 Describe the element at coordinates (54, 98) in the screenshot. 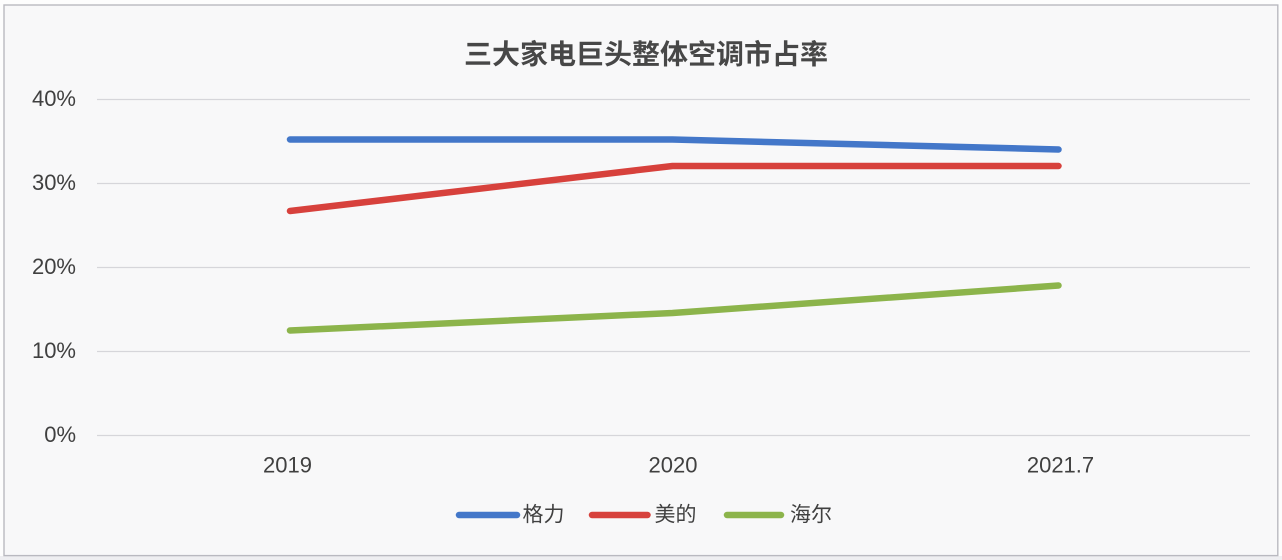

I see `svg-text: 40%` at that location.